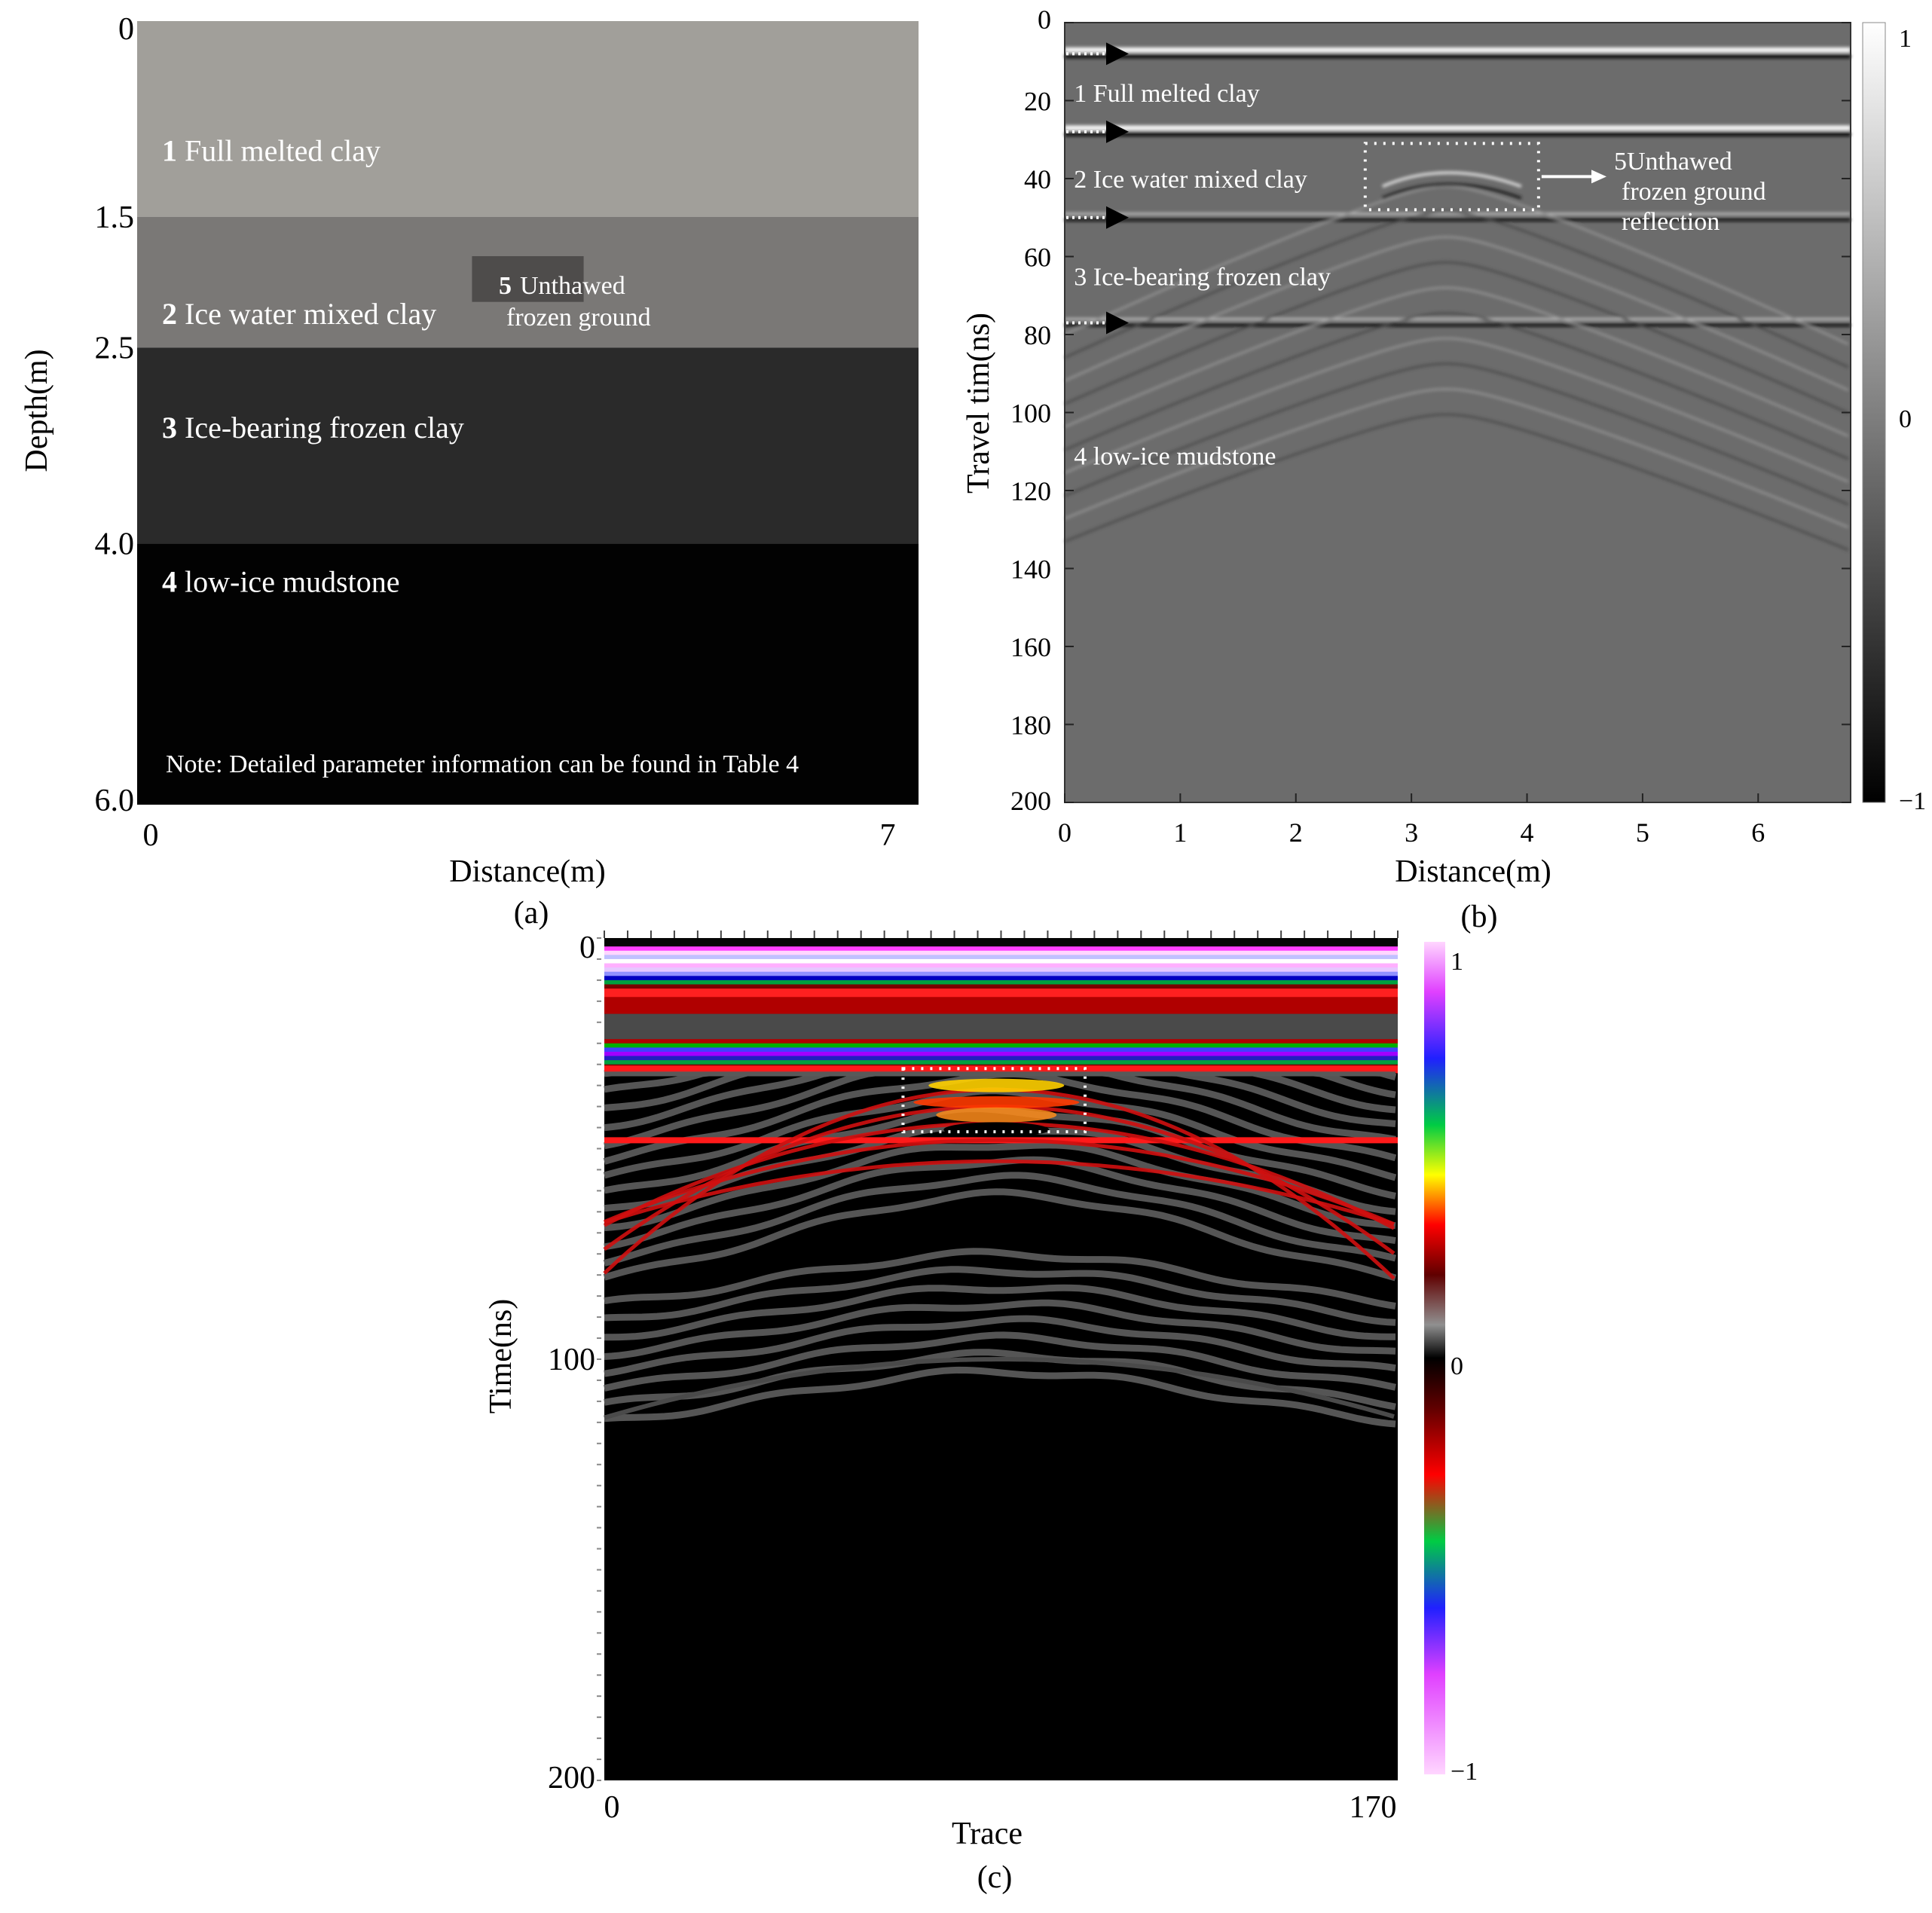  I want to click on b-colorbar-tick-label: 1, so click(1906, 39).